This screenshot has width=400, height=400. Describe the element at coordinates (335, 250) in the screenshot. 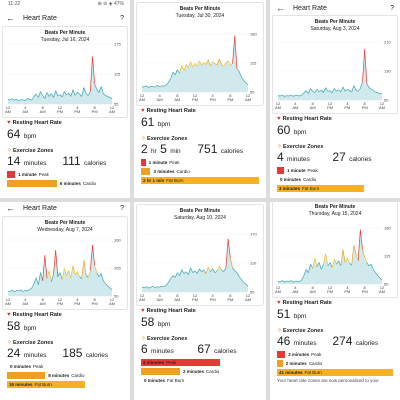

I see `chart-card` at that location.